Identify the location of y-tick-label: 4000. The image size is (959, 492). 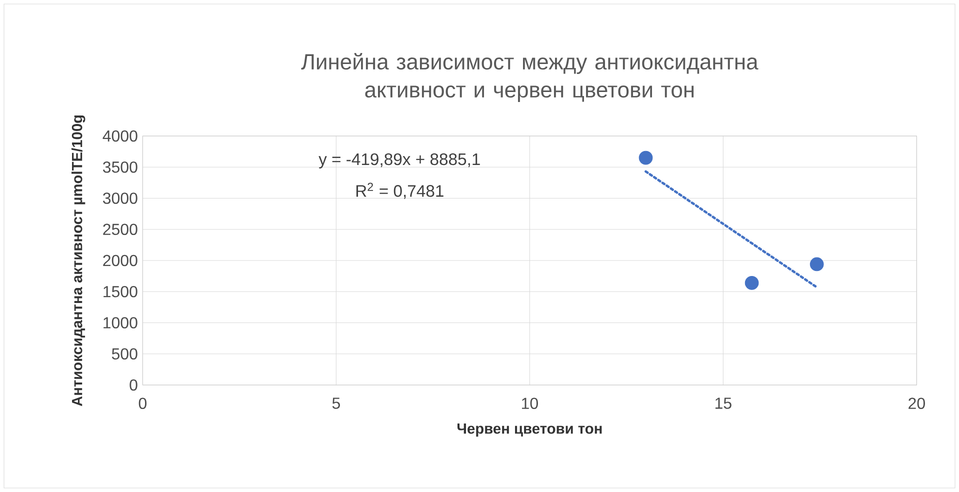
(120, 136).